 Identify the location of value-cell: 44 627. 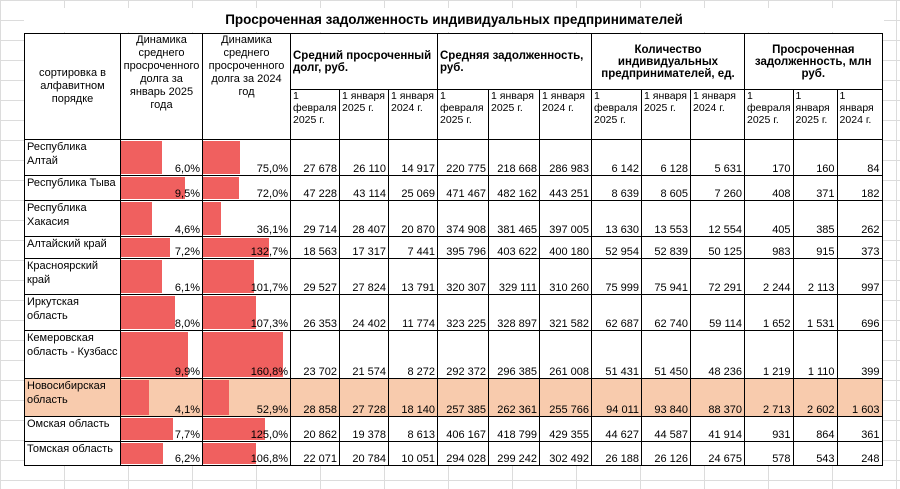
(616, 429).